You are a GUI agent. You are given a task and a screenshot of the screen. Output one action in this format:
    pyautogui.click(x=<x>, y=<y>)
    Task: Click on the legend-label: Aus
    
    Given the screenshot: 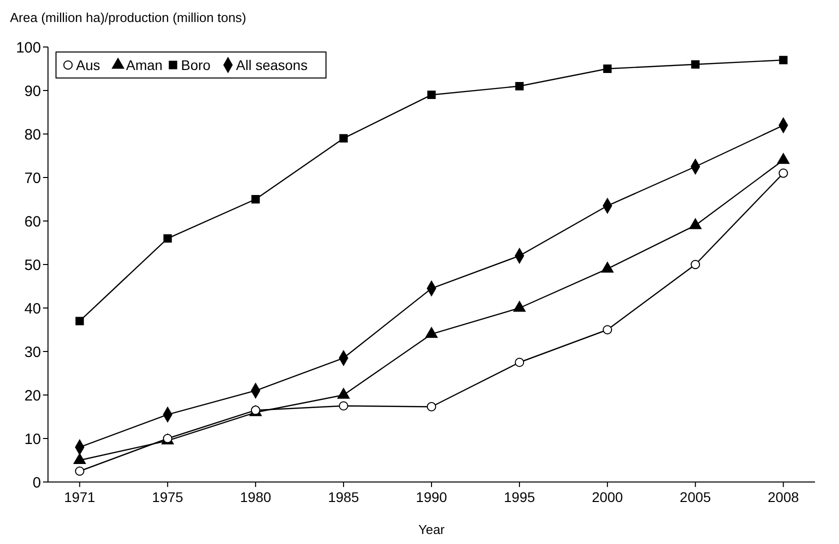 What is the action you would take?
    pyautogui.click(x=88, y=64)
    